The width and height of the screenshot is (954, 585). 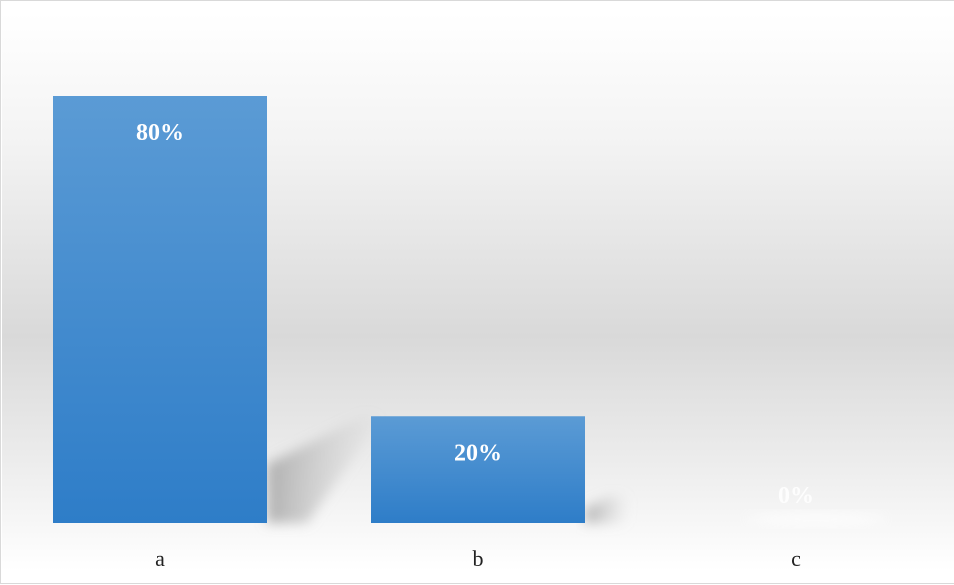 What do you see at coordinates (478, 469) in the screenshot?
I see `bar-b` at bounding box center [478, 469].